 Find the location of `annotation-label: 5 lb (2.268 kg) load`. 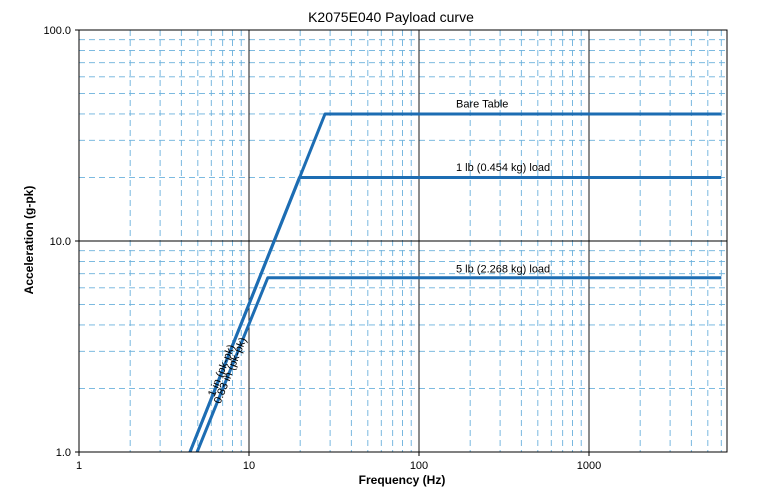

annotation-label: 5 lb (2.268 kg) load is located at coordinates (503, 269).